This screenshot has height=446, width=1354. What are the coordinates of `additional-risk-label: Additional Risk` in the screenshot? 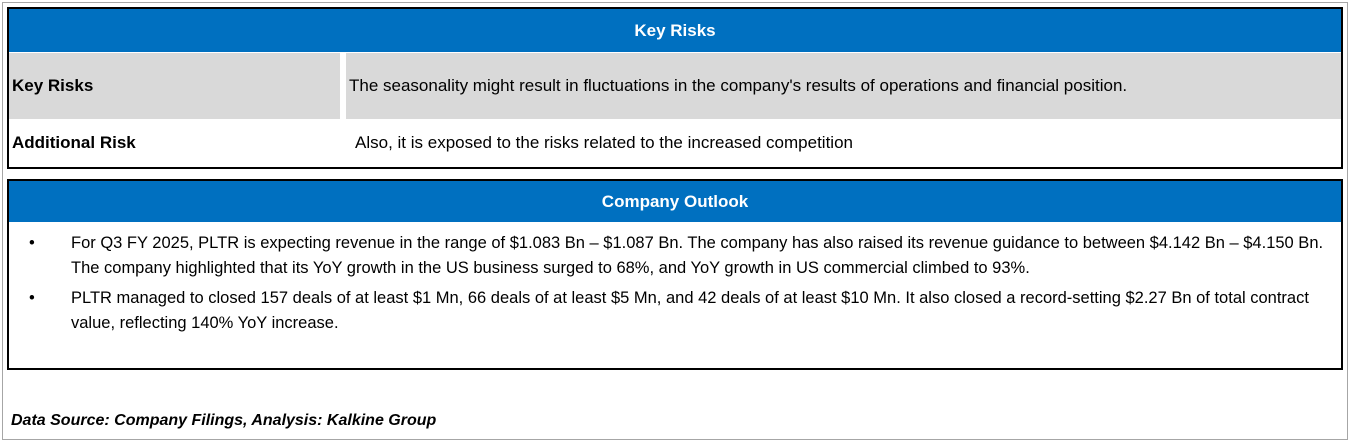 It's located at (74, 142).